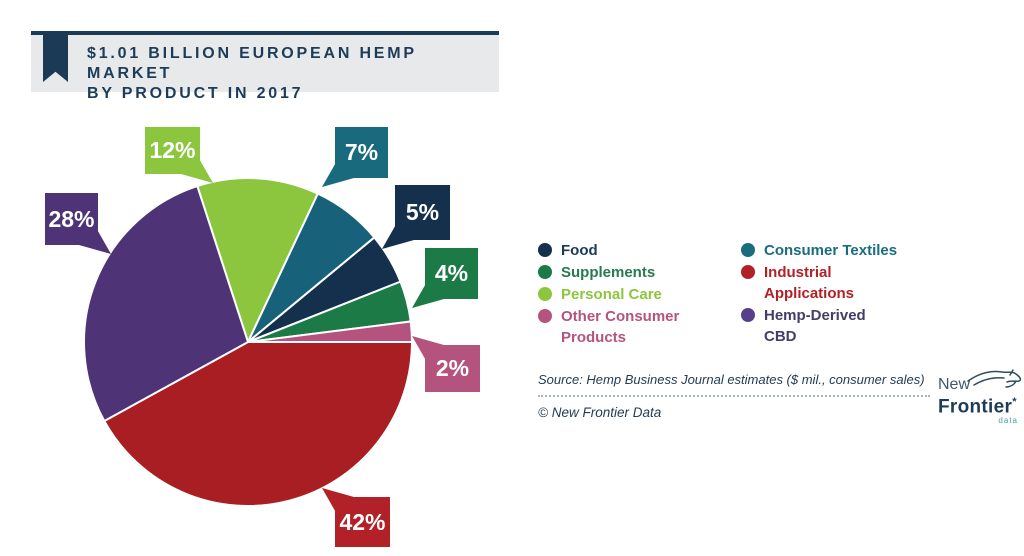  What do you see at coordinates (172, 150) in the screenshot?
I see `callout-value-personal-care: 12%` at bounding box center [172, 150].